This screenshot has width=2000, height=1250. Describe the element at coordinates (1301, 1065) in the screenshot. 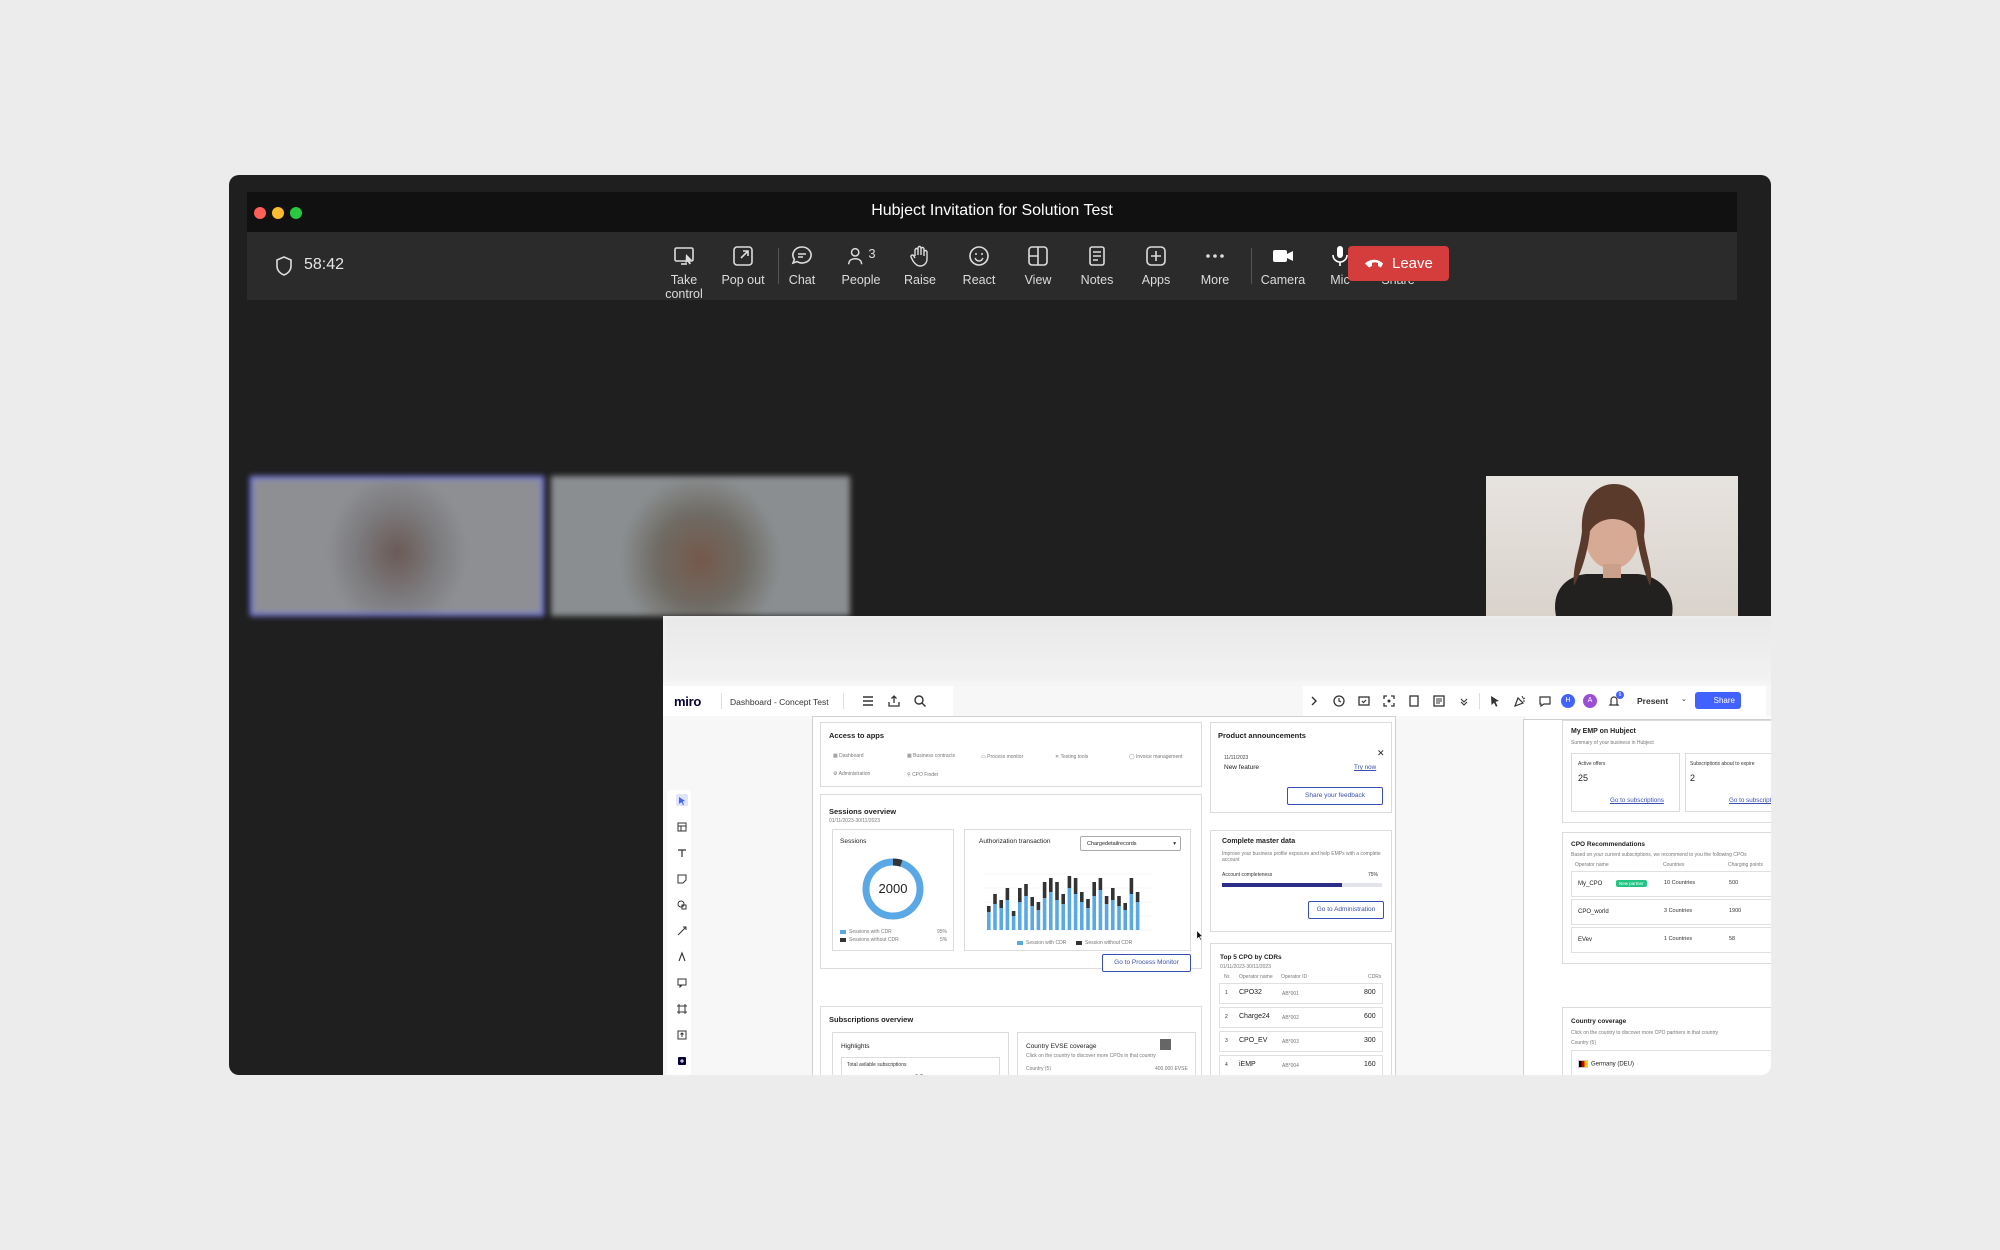

I see `top5-table-row: 4 iEMP AB*004 160` at that location.